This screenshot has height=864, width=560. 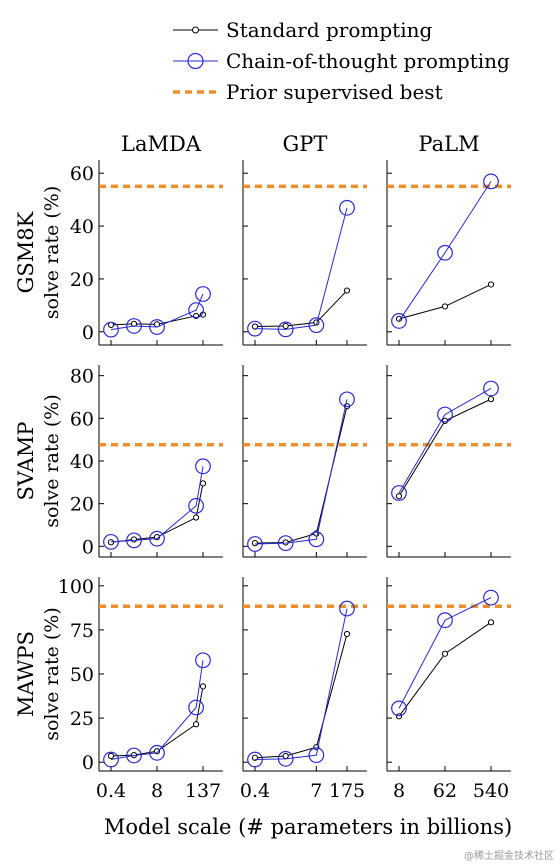 I want to click on panel-gsm8k-gpt, so click(x=304, y=253).